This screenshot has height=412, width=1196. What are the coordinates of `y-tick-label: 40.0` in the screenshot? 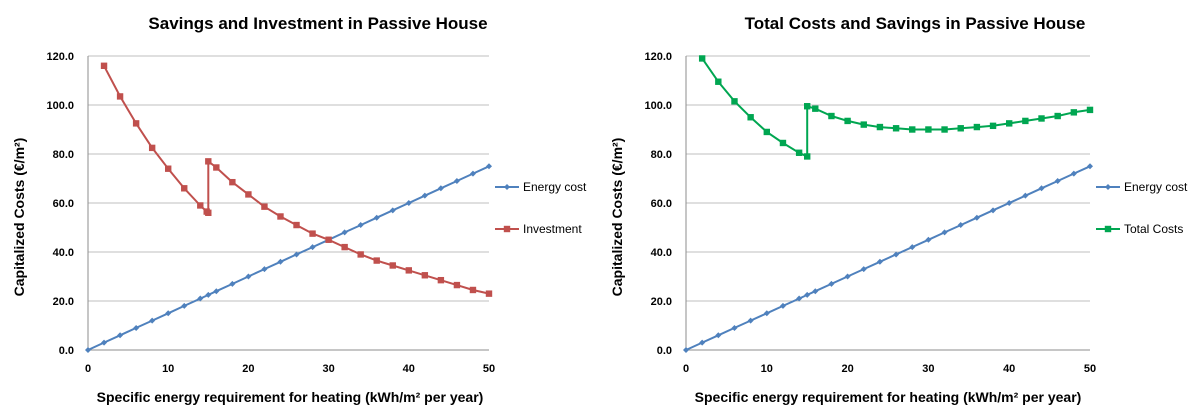 It's located at (63, 253).